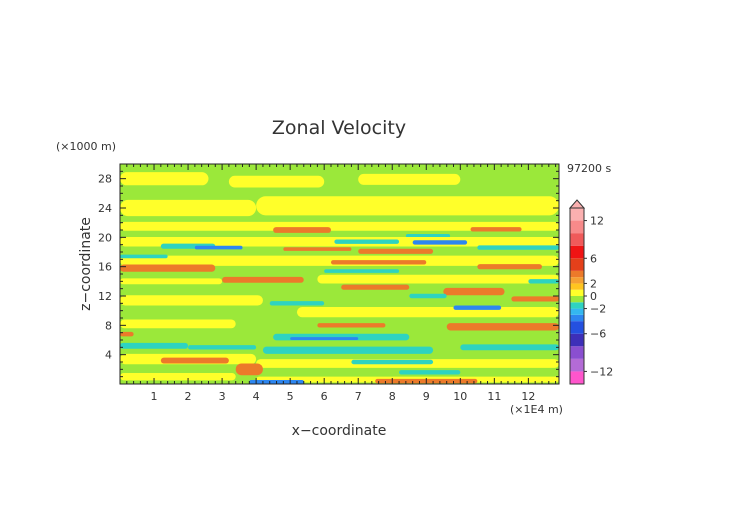 This screenshot has height=532, width=752. I want to click on x-tick-label: 3, so click(222, 396).